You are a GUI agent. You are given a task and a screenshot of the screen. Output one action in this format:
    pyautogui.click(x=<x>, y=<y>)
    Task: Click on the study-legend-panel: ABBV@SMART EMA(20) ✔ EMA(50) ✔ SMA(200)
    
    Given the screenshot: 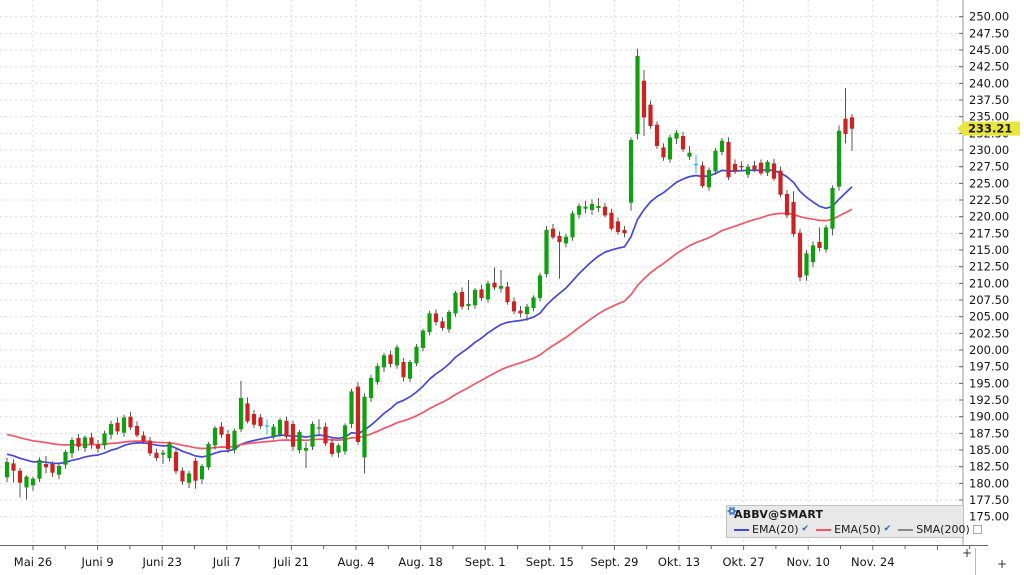 What is the action you would take?
    pyautogui.click(x=854, y=521)
    